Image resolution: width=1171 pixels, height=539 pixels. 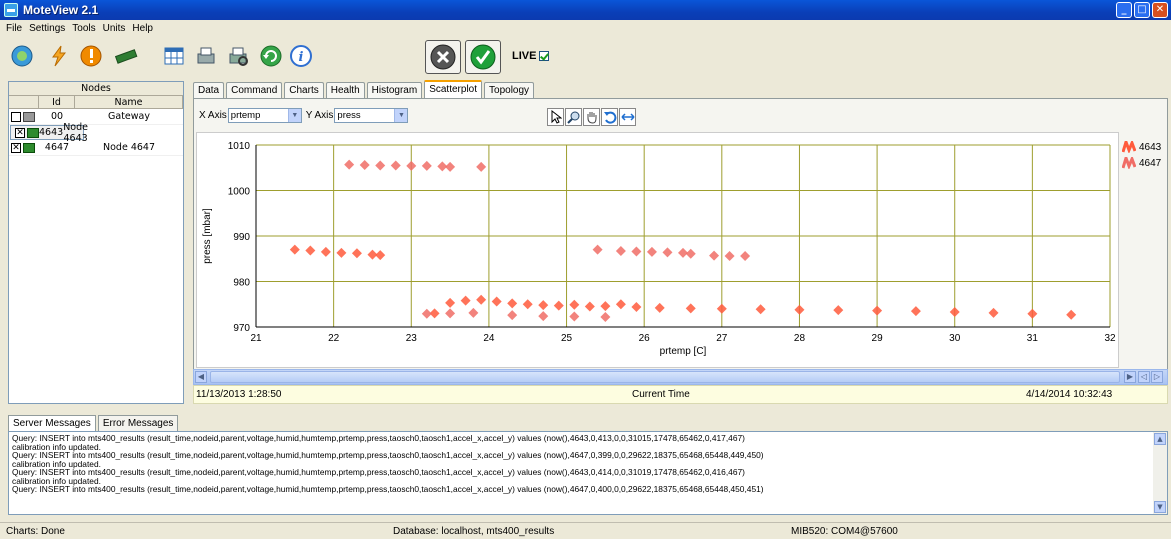 I want to click on status-port: MIB520: COM4@57600, so click(x=844, y=531).